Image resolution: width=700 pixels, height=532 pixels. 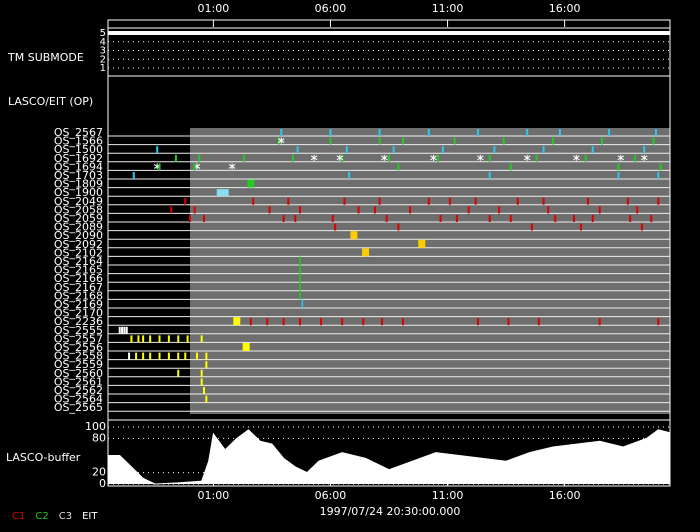 What do you see at coordinates (78, 192) in the screenshot?
I see `os-label: OS_1900` at bounding box center [78, 192].